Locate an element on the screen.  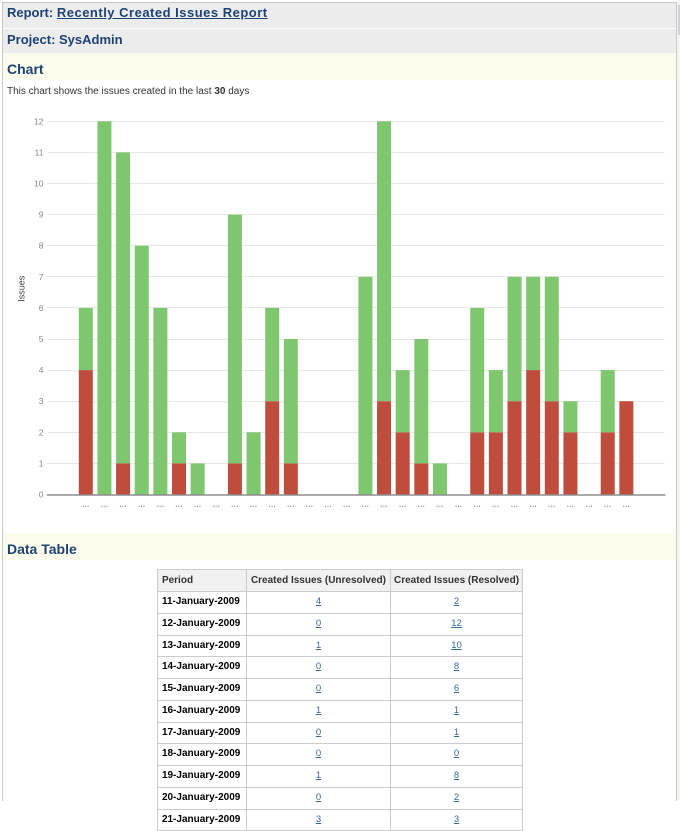
svg-text: 12 is located at coordinates (39, 121).